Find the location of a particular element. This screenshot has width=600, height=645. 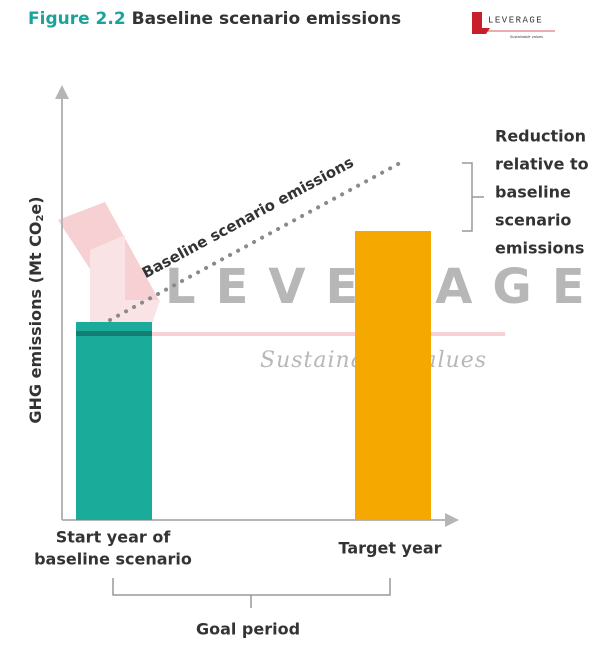

reduction-label-line: emissions is located at coordinates (539, 248).